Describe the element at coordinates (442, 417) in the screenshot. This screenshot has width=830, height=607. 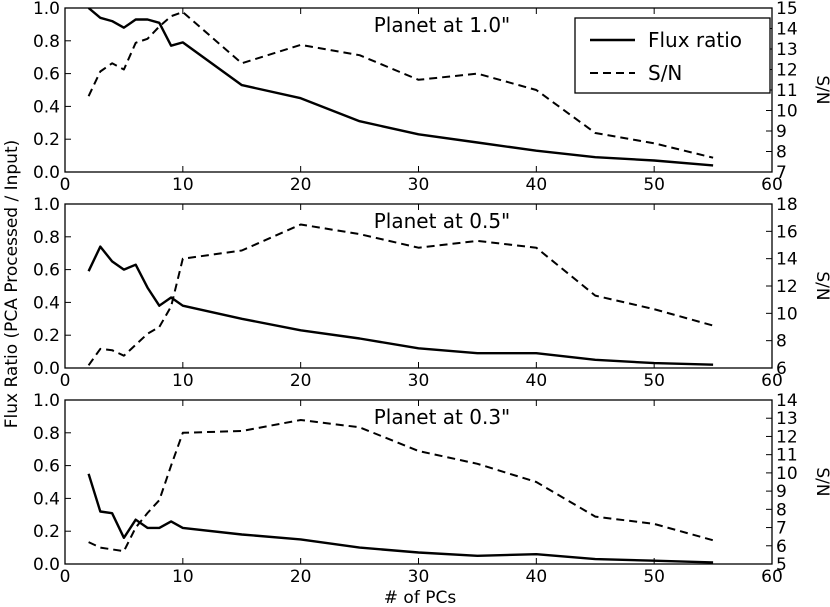
I see `panel-title: Planet at 0.3"` at that location.